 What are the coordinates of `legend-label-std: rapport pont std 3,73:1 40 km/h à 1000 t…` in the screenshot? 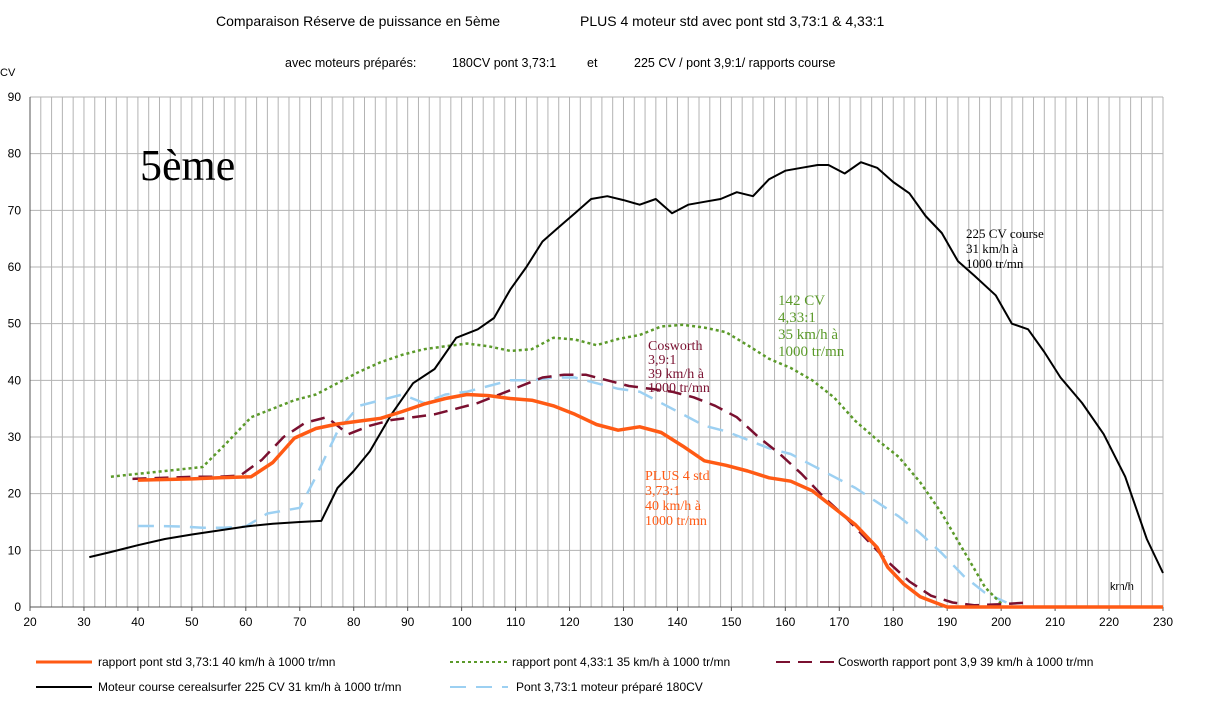 It's located at (216, 662).